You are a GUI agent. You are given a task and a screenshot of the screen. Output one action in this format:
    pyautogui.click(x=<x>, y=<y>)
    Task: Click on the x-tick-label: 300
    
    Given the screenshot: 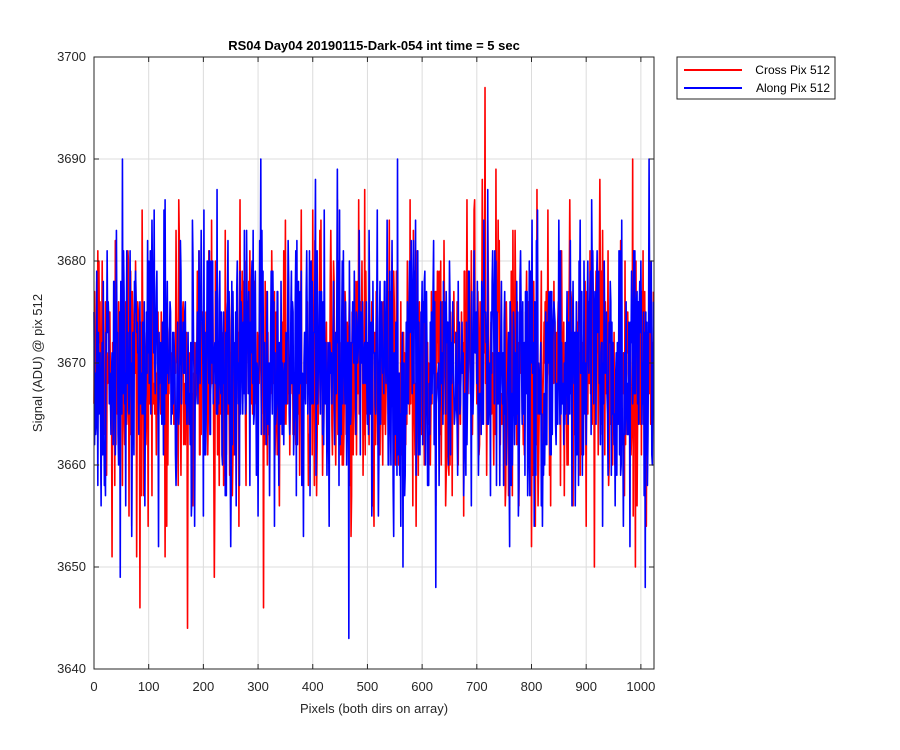 What is the action you would take?
    pyautogui.click(x=258, y=686)
    